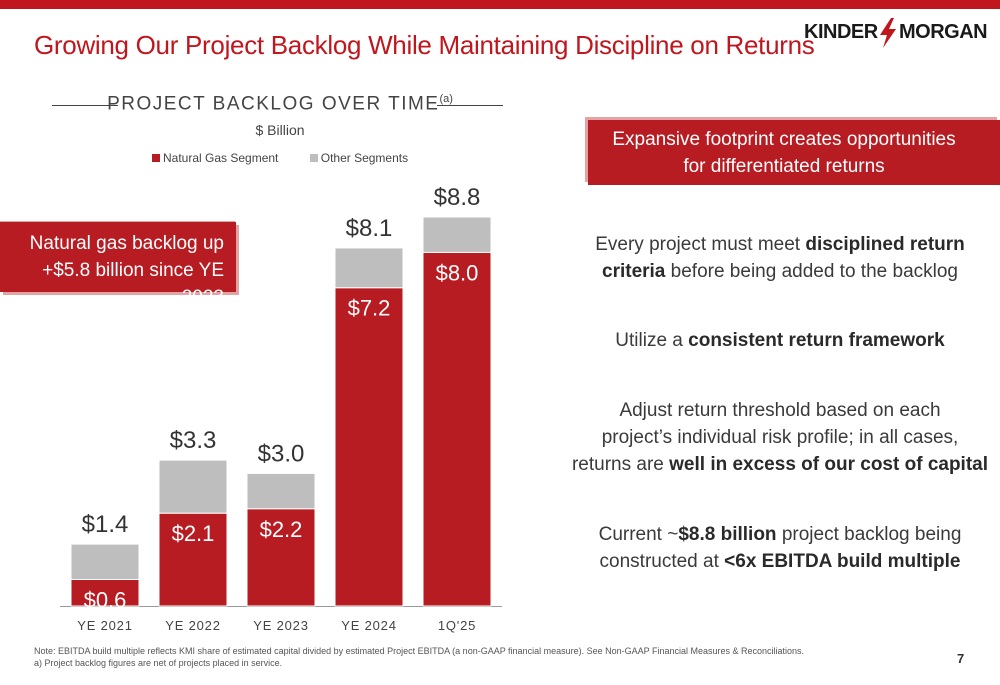  What do you see at coordinates (221, 158) in the screenshot?
I see `legend-label-natural-gas: Natural Gas Segment` at bounding box center [221, 158].